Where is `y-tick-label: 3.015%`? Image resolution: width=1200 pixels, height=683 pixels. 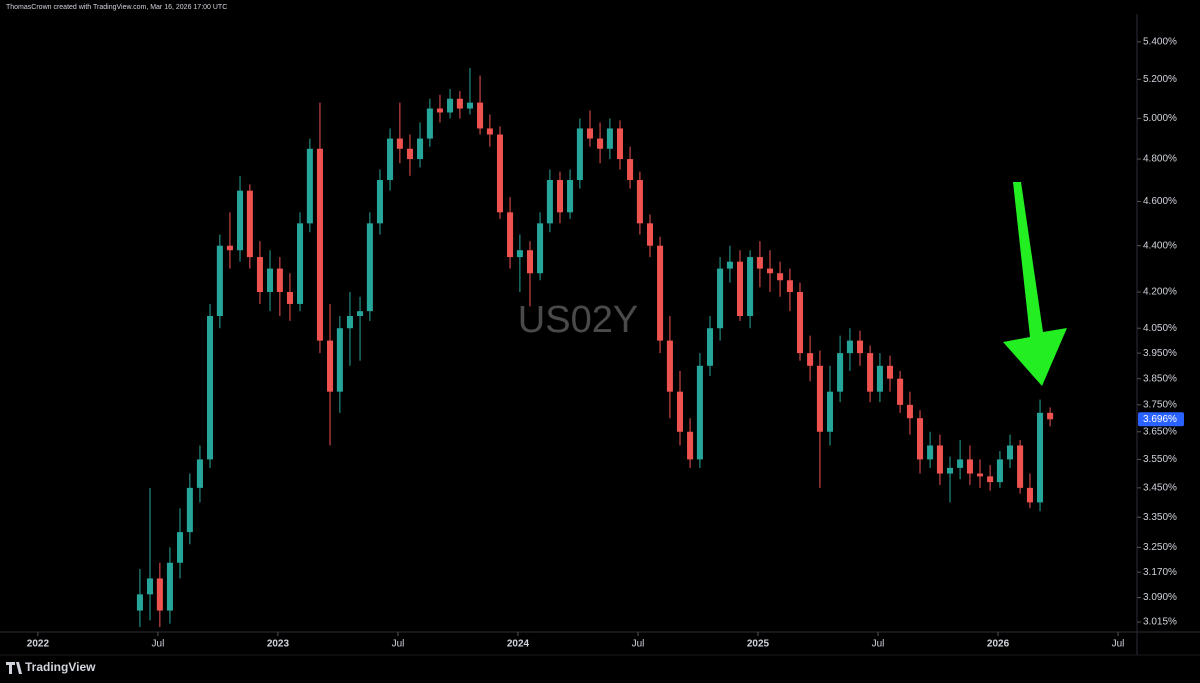 y-tick-label: 3.015% is located at coordinates (1160, 622).